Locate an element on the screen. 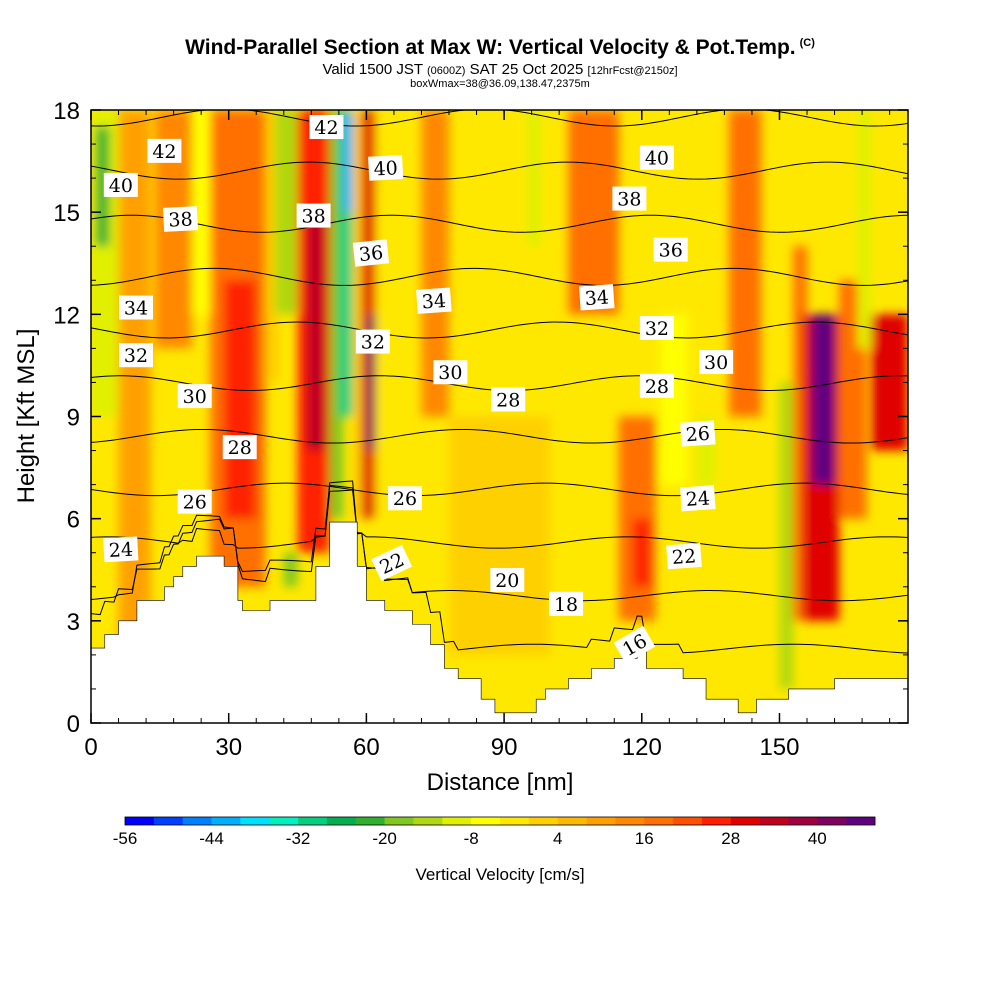  y-tick-label: 12 is located at coordinates (66, 315).